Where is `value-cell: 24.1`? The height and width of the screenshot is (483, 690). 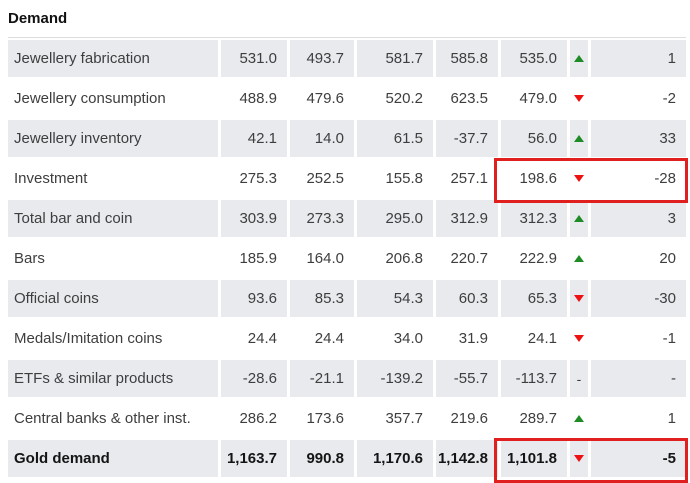 value-cell: 24.1 is located at coordinates (542, 338).